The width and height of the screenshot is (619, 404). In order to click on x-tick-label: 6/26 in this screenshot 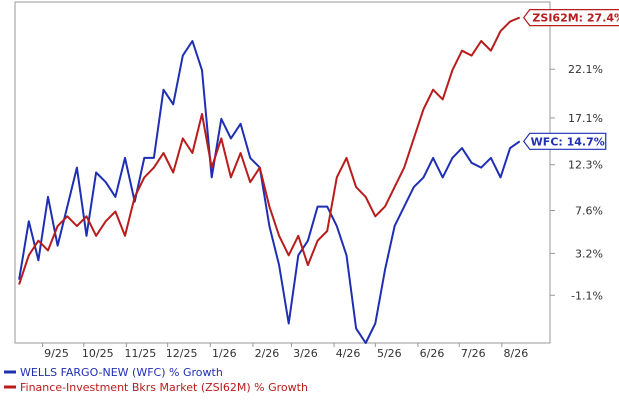, I will do `click(432, 353)`.